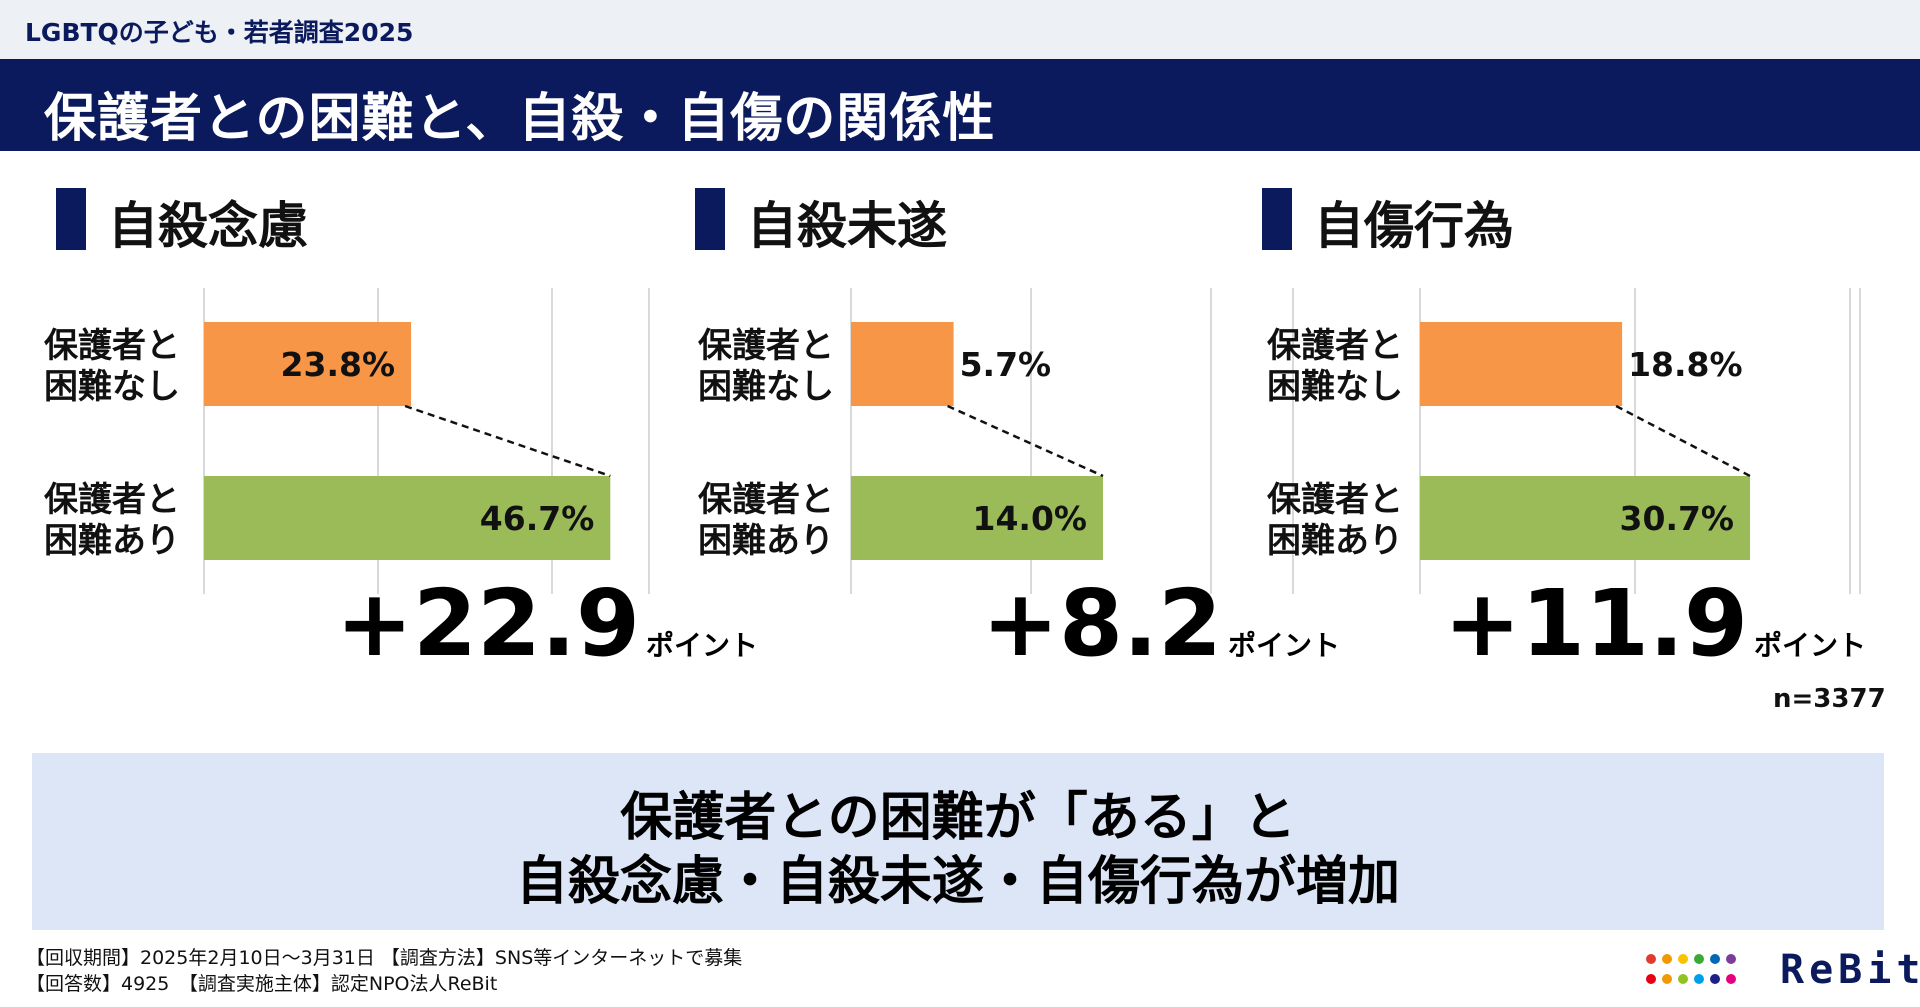 The image size is (1920, 1007). Describe the element at coordinates (208, 226) in the screenshot. I see `section-title: 自殺念慮` at that location.